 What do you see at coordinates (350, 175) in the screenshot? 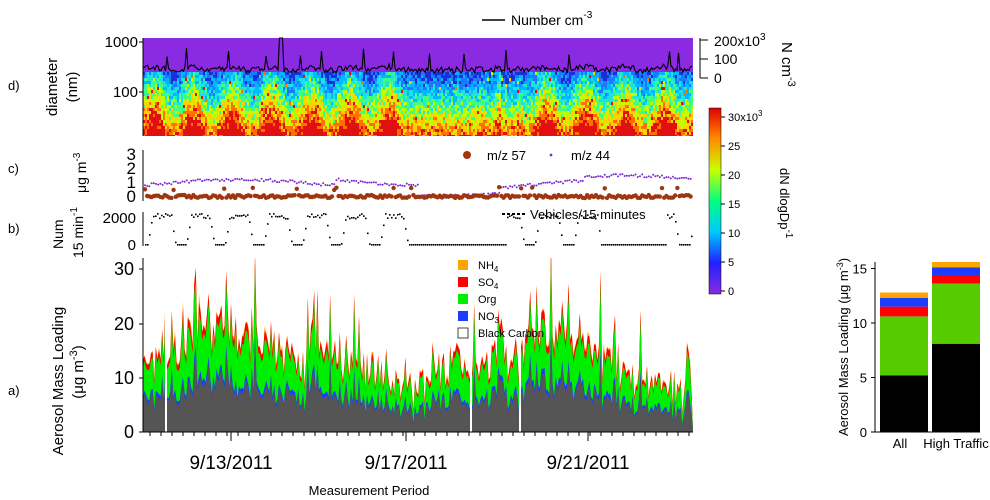
I see `panel-c: c) μg m-3 3 2 1 0 m/z 57 m/z 44` at bounding box center [350, 175].